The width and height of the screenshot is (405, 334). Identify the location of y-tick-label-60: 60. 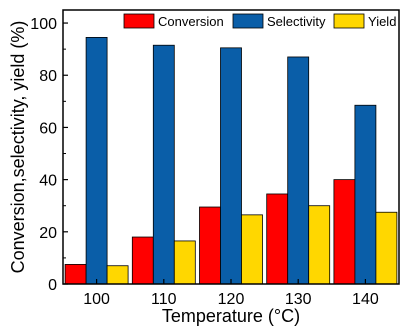
(48, 128).